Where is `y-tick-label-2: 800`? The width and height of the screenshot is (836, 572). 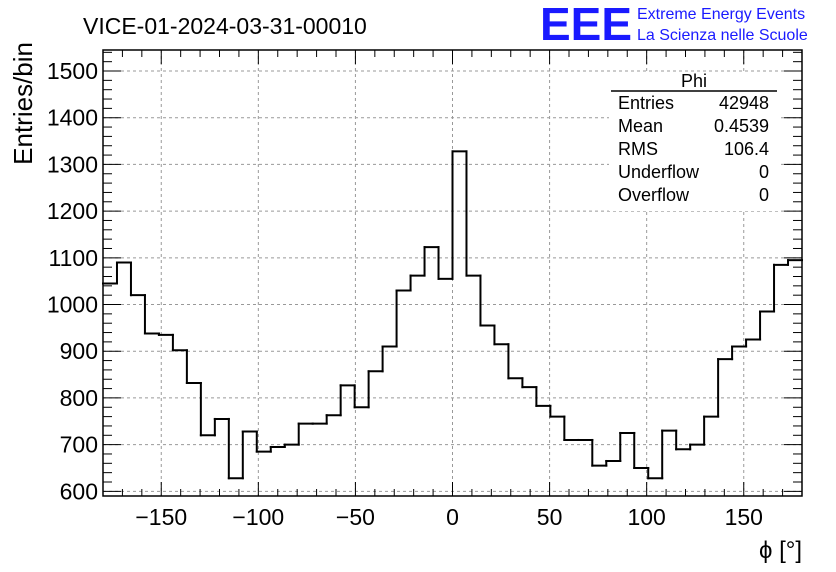 y-tick-label-2: 800 is located at coordinates (79, 398).